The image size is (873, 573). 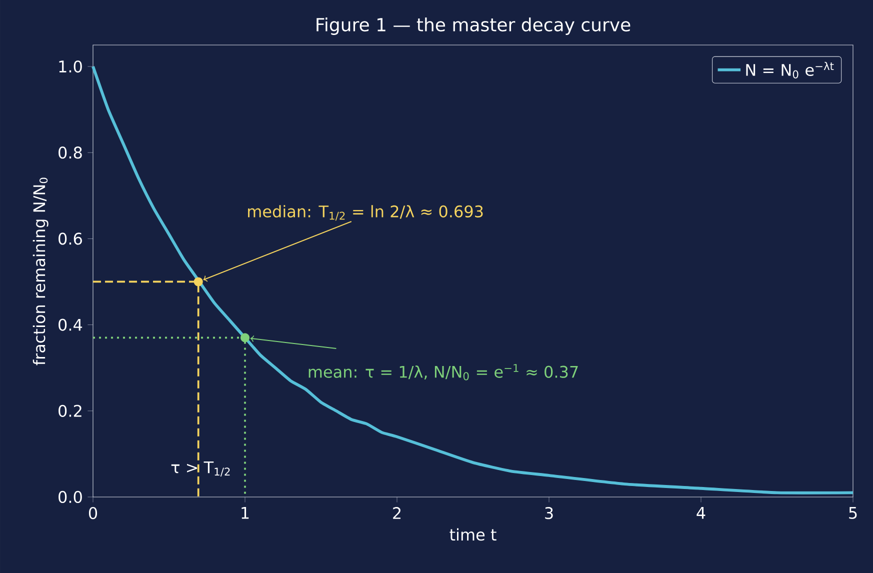 What do you see at coordinates (70, 324) in the screenshot?
I see `y-tick-label: 0.4` at bounding box center [70, 324].